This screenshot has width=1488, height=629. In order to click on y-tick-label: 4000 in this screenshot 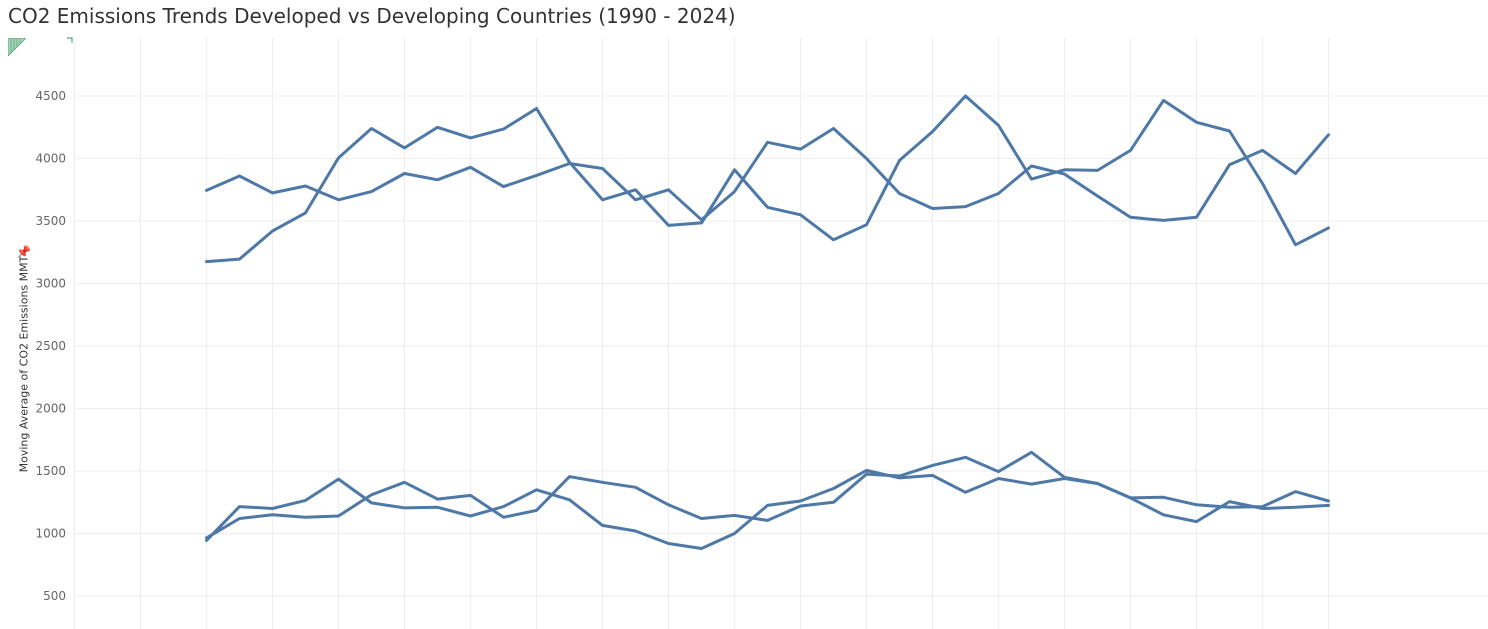, I will do `click(50, 159)`.